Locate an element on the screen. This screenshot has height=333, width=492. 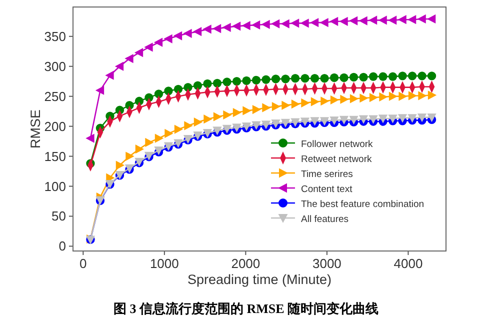
xlabel: Spreading time (Minute) is located at coordinates (259, 279).